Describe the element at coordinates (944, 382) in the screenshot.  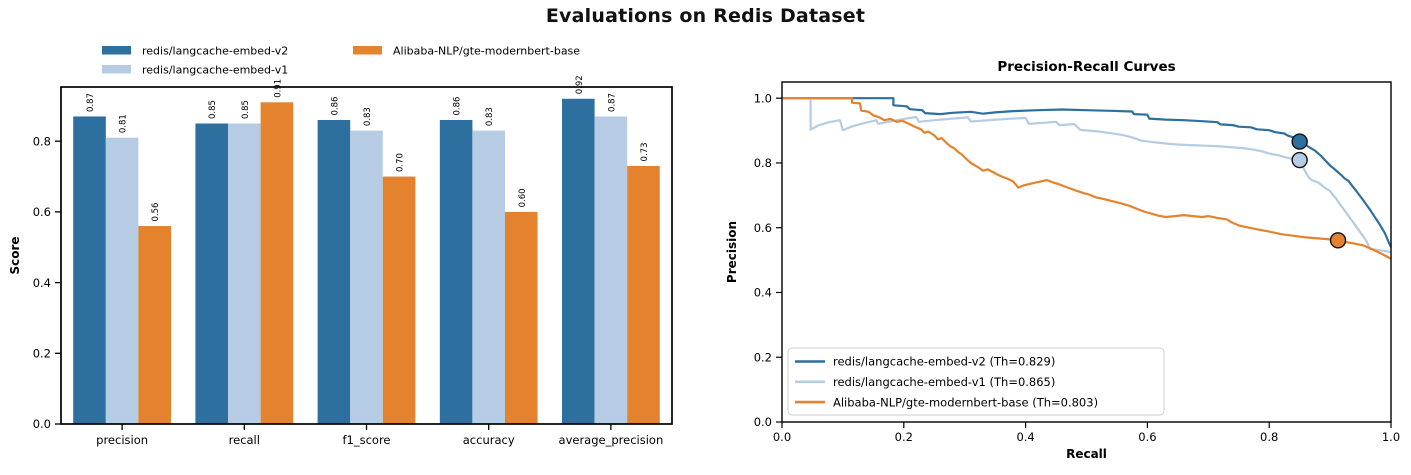
I see `pr-legend-label: redis/langcache-embed-v1 (Th=0.865)` at that location.